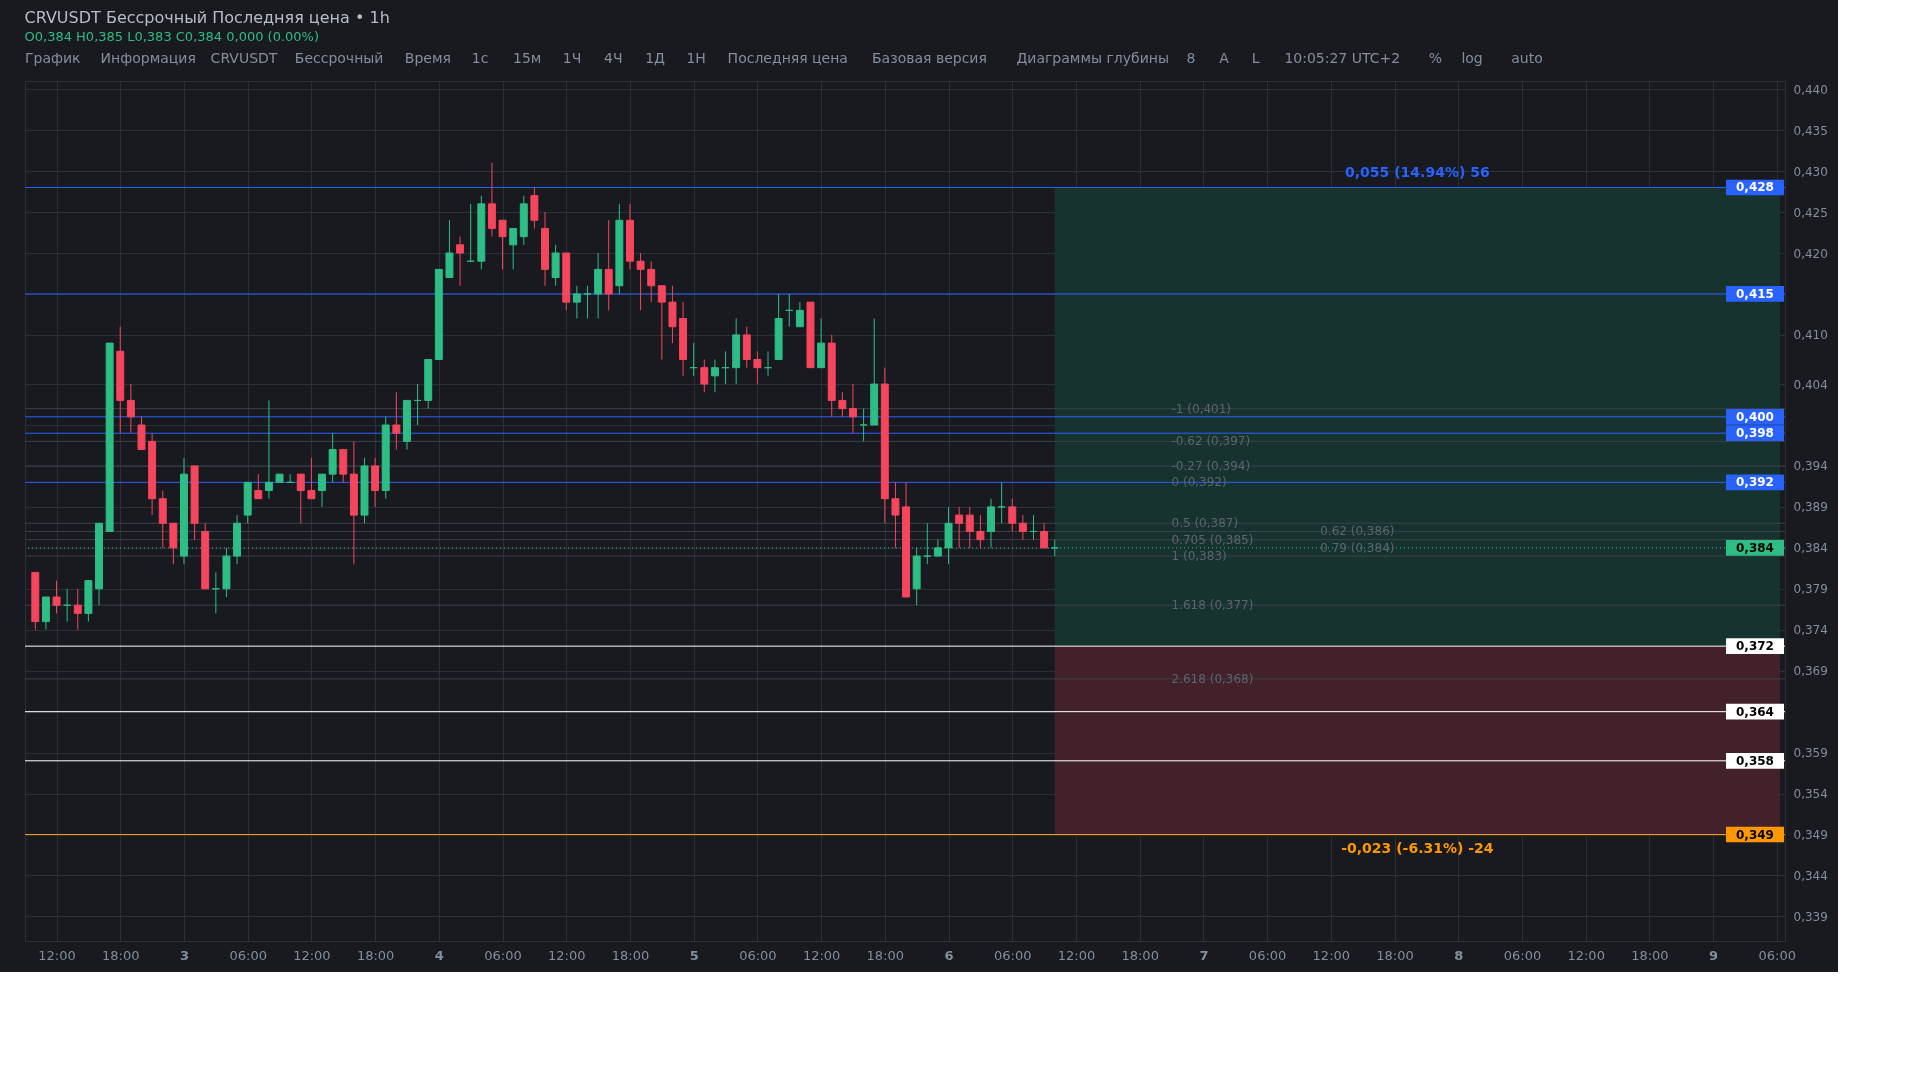 This screenshot has height=1080, width=1920. Describe the element at coordinates (1755, 834) in the screenshot. I see `ref-line-label: 0,349` at that location.